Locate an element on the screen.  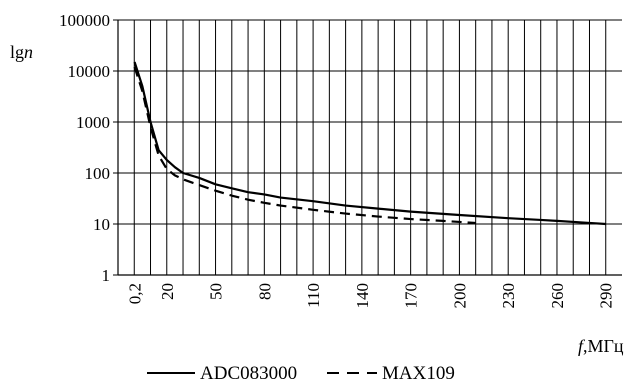
x-tick-label: 0,2 is located at coordinates (135, 293).